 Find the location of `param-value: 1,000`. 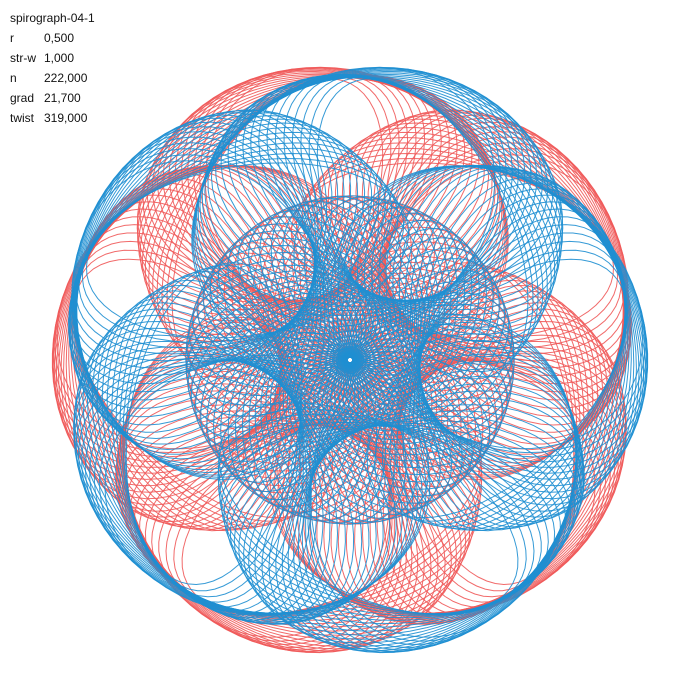

param-value: 1,000 is located at coordinates (59, 58).